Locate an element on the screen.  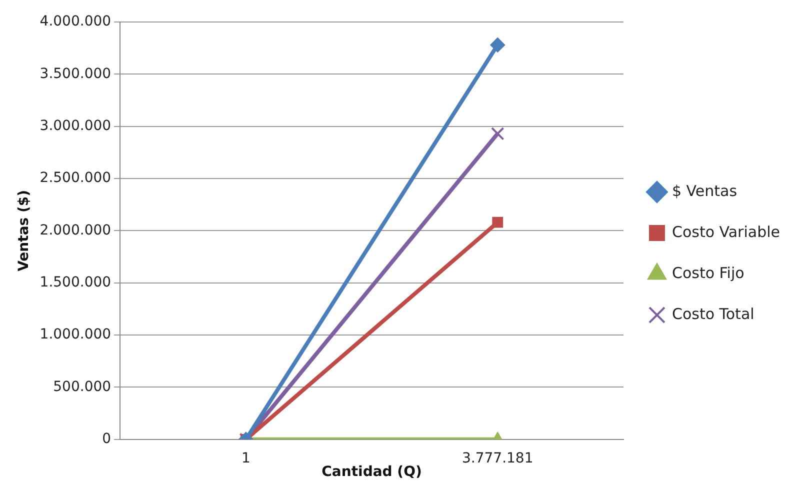
legend-label: Costo Fijo is located at coordinates (708, 273).